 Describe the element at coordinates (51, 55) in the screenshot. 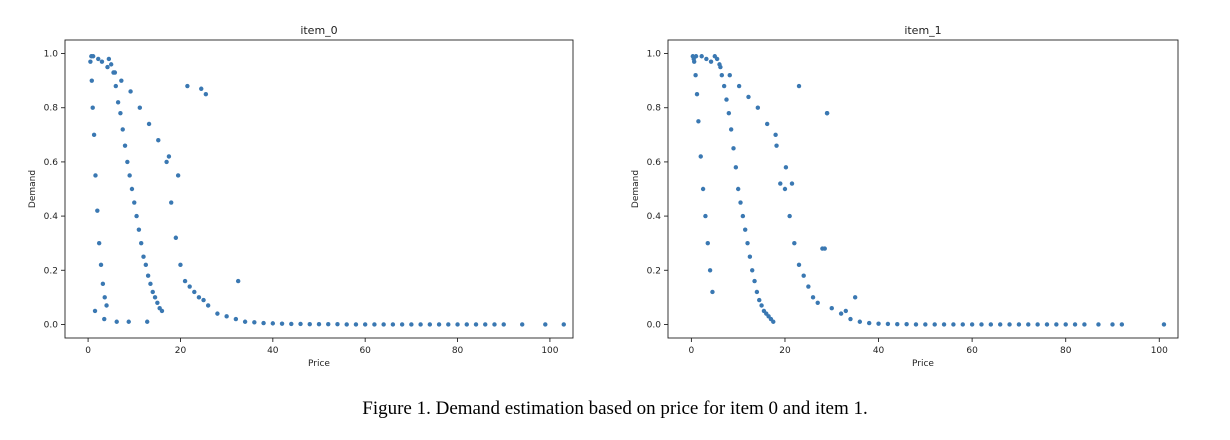

I see `y-tick-label: 1.0` at that location.